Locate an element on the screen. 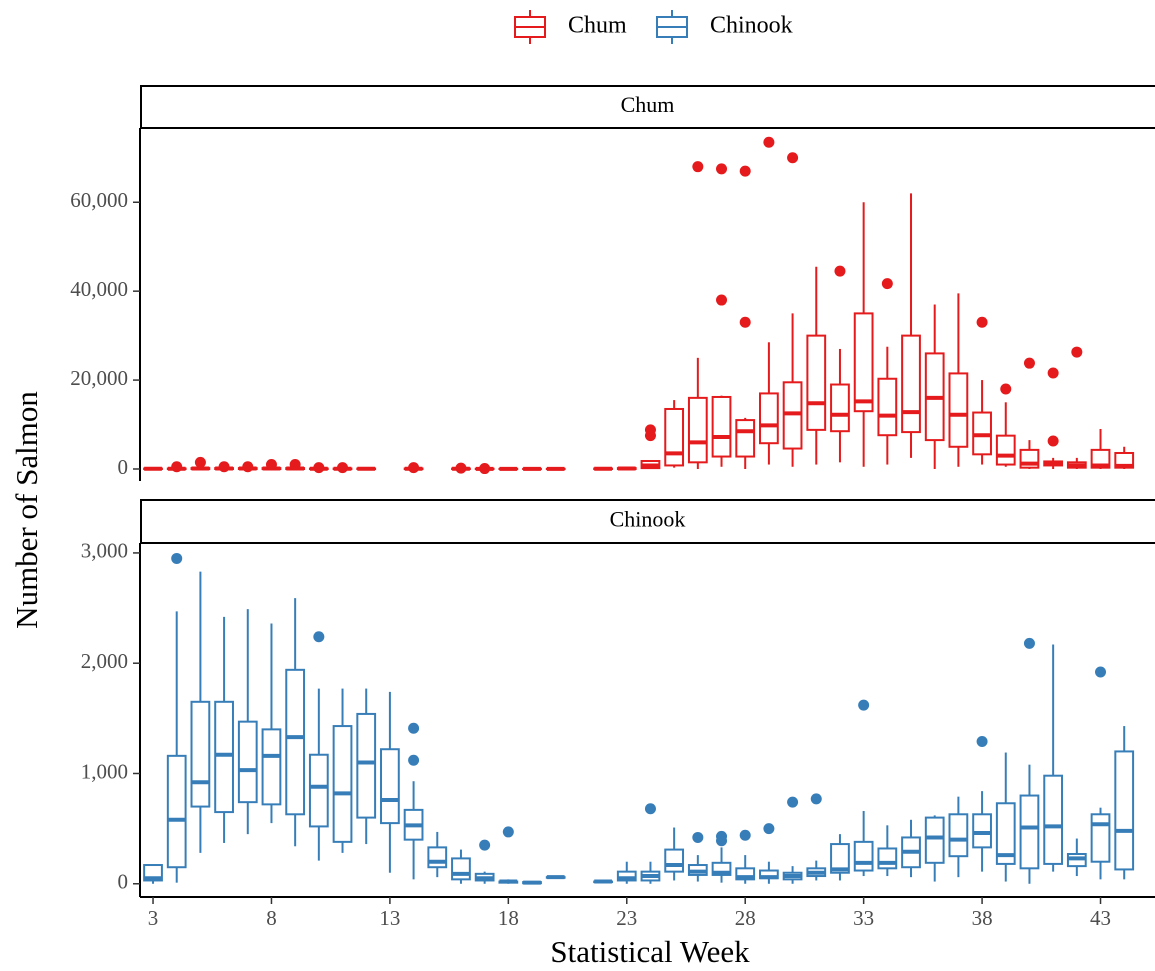  legend-label: Chinook is located at coordinates (751, 26).